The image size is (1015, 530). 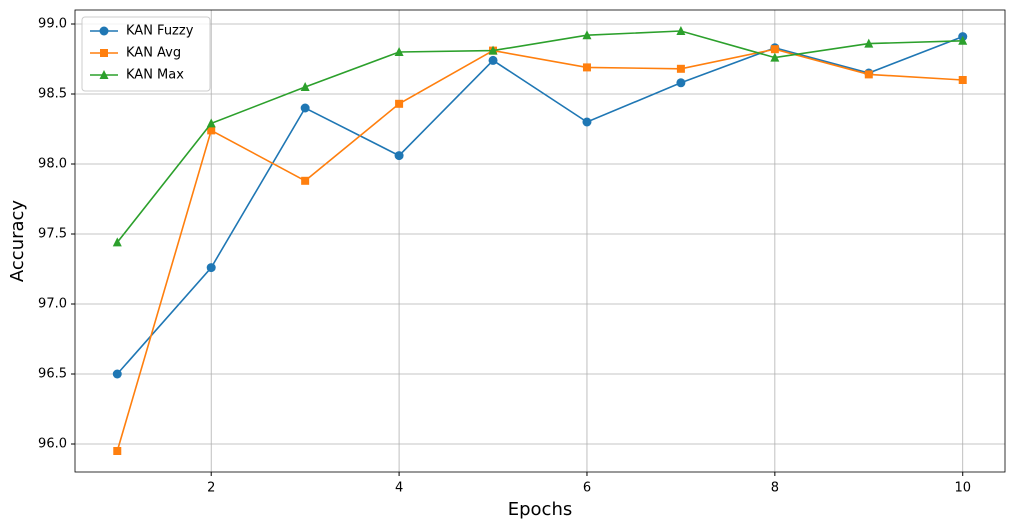 I want to click on x-tick-label: 4, so click(x=399, y=488).